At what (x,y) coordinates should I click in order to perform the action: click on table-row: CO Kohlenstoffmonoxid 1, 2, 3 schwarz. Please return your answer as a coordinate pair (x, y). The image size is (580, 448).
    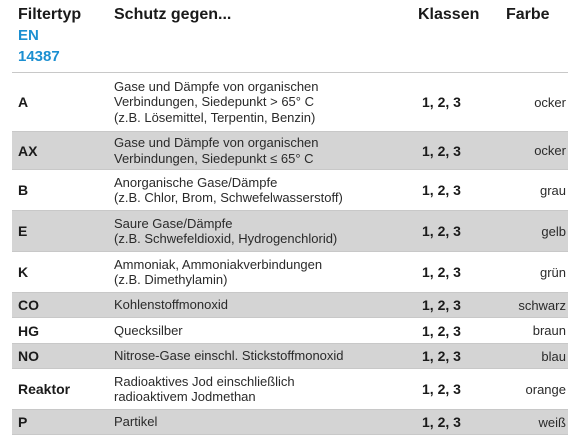
    Looking at the image, I should click on (290, 304).